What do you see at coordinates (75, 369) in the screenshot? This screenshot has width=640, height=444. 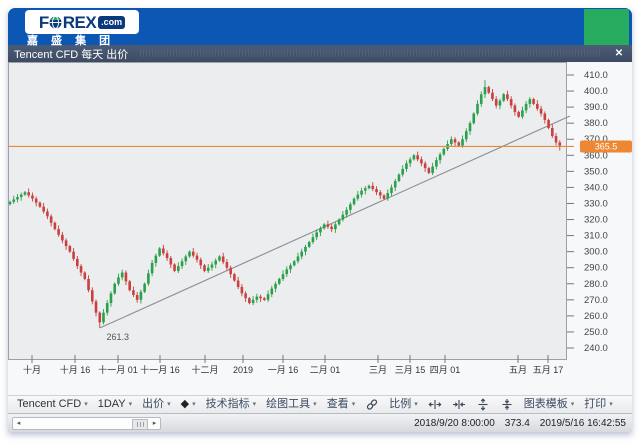 I see `x-axis-label: 十月 16` at bounding box center [75, 369].